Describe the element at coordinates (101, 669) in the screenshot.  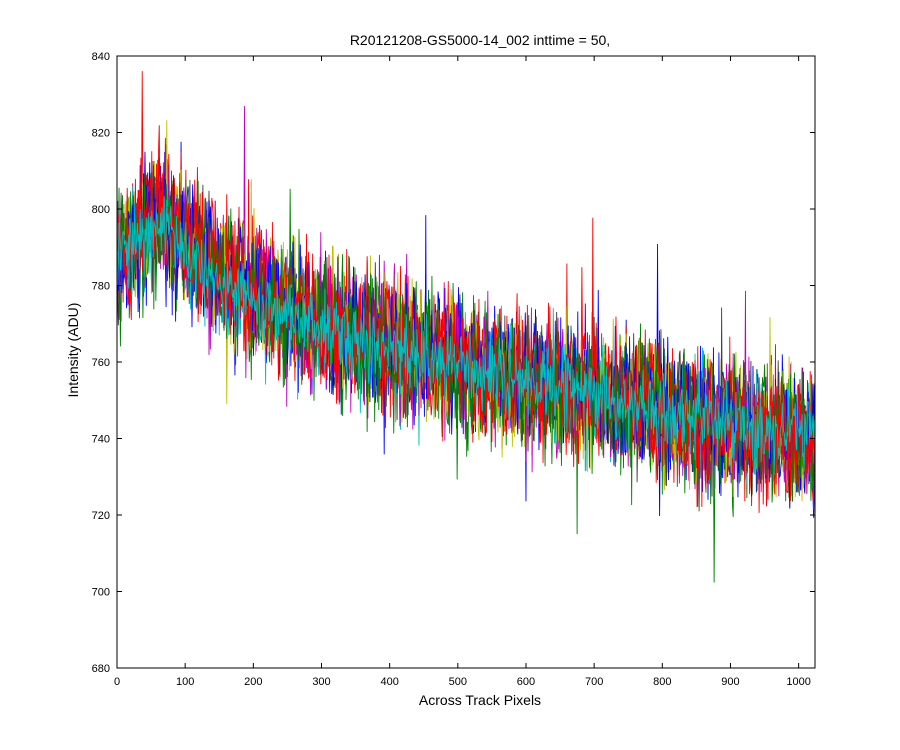
I see `y-tick-label: 680` at that location.